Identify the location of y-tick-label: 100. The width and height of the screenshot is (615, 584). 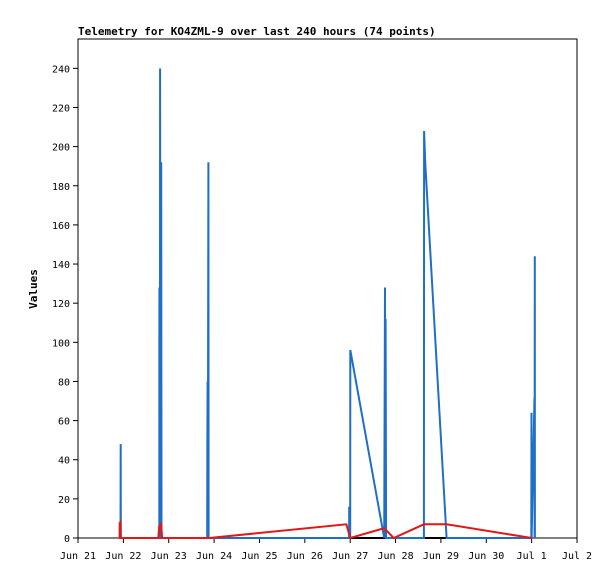
(61, 343).